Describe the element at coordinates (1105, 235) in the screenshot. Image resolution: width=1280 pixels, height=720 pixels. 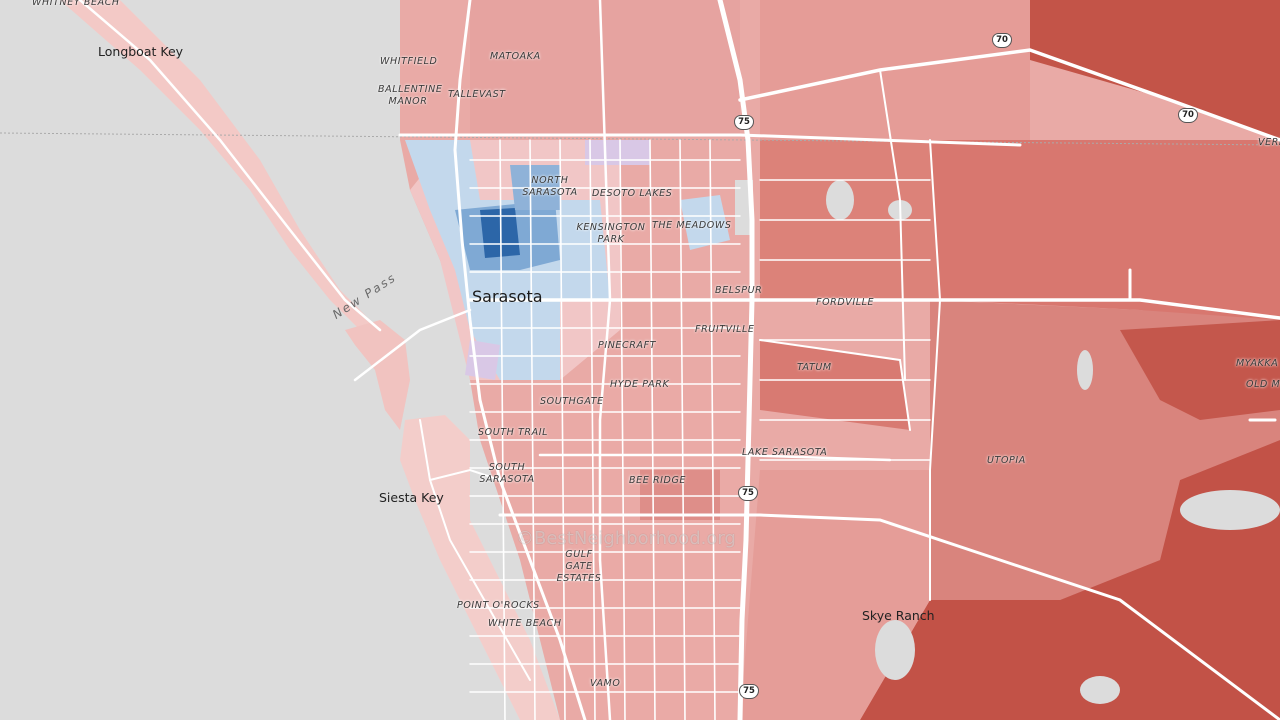
I see `east-mid-region` at that location.